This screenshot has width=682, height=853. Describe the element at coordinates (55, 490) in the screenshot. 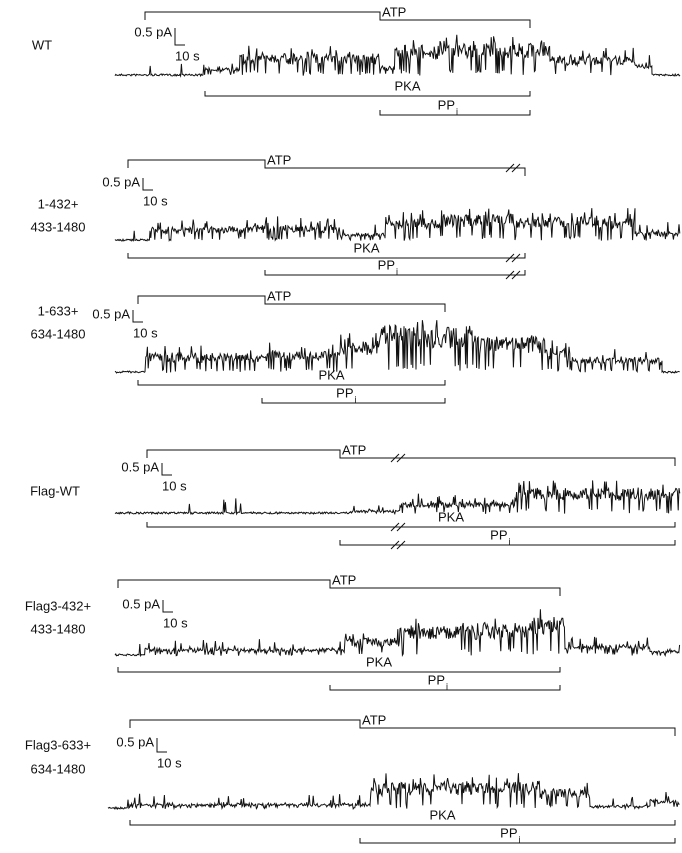

I see `panel-label: Flag-WT` at that location.